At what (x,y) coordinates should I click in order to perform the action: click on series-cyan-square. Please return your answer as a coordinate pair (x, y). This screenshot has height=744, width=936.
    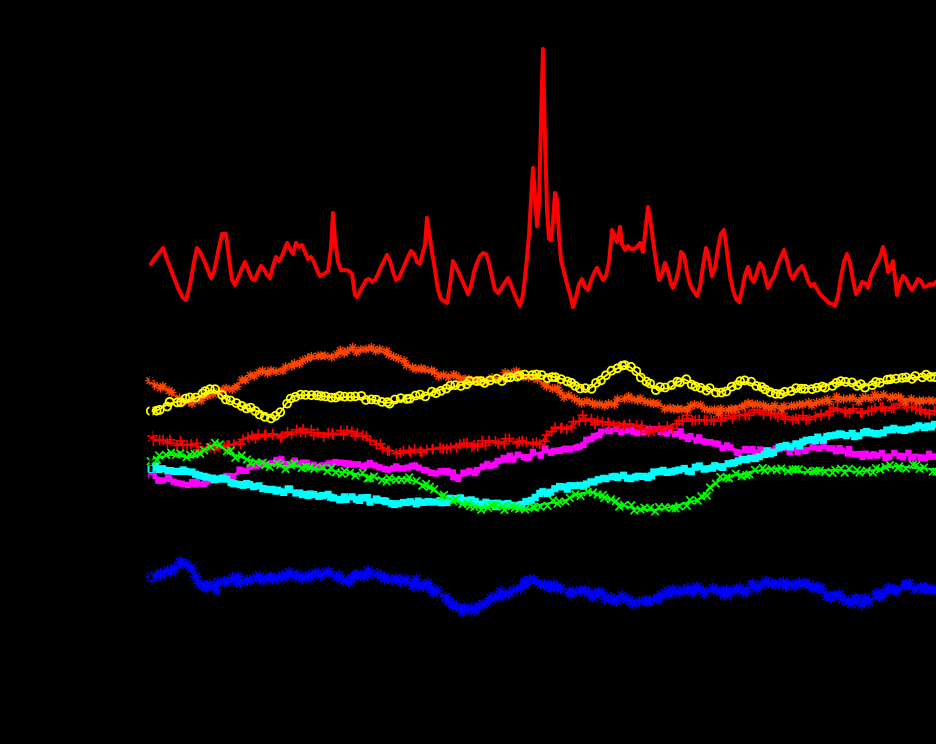
    Looking at the image, I should click on (541, 465).